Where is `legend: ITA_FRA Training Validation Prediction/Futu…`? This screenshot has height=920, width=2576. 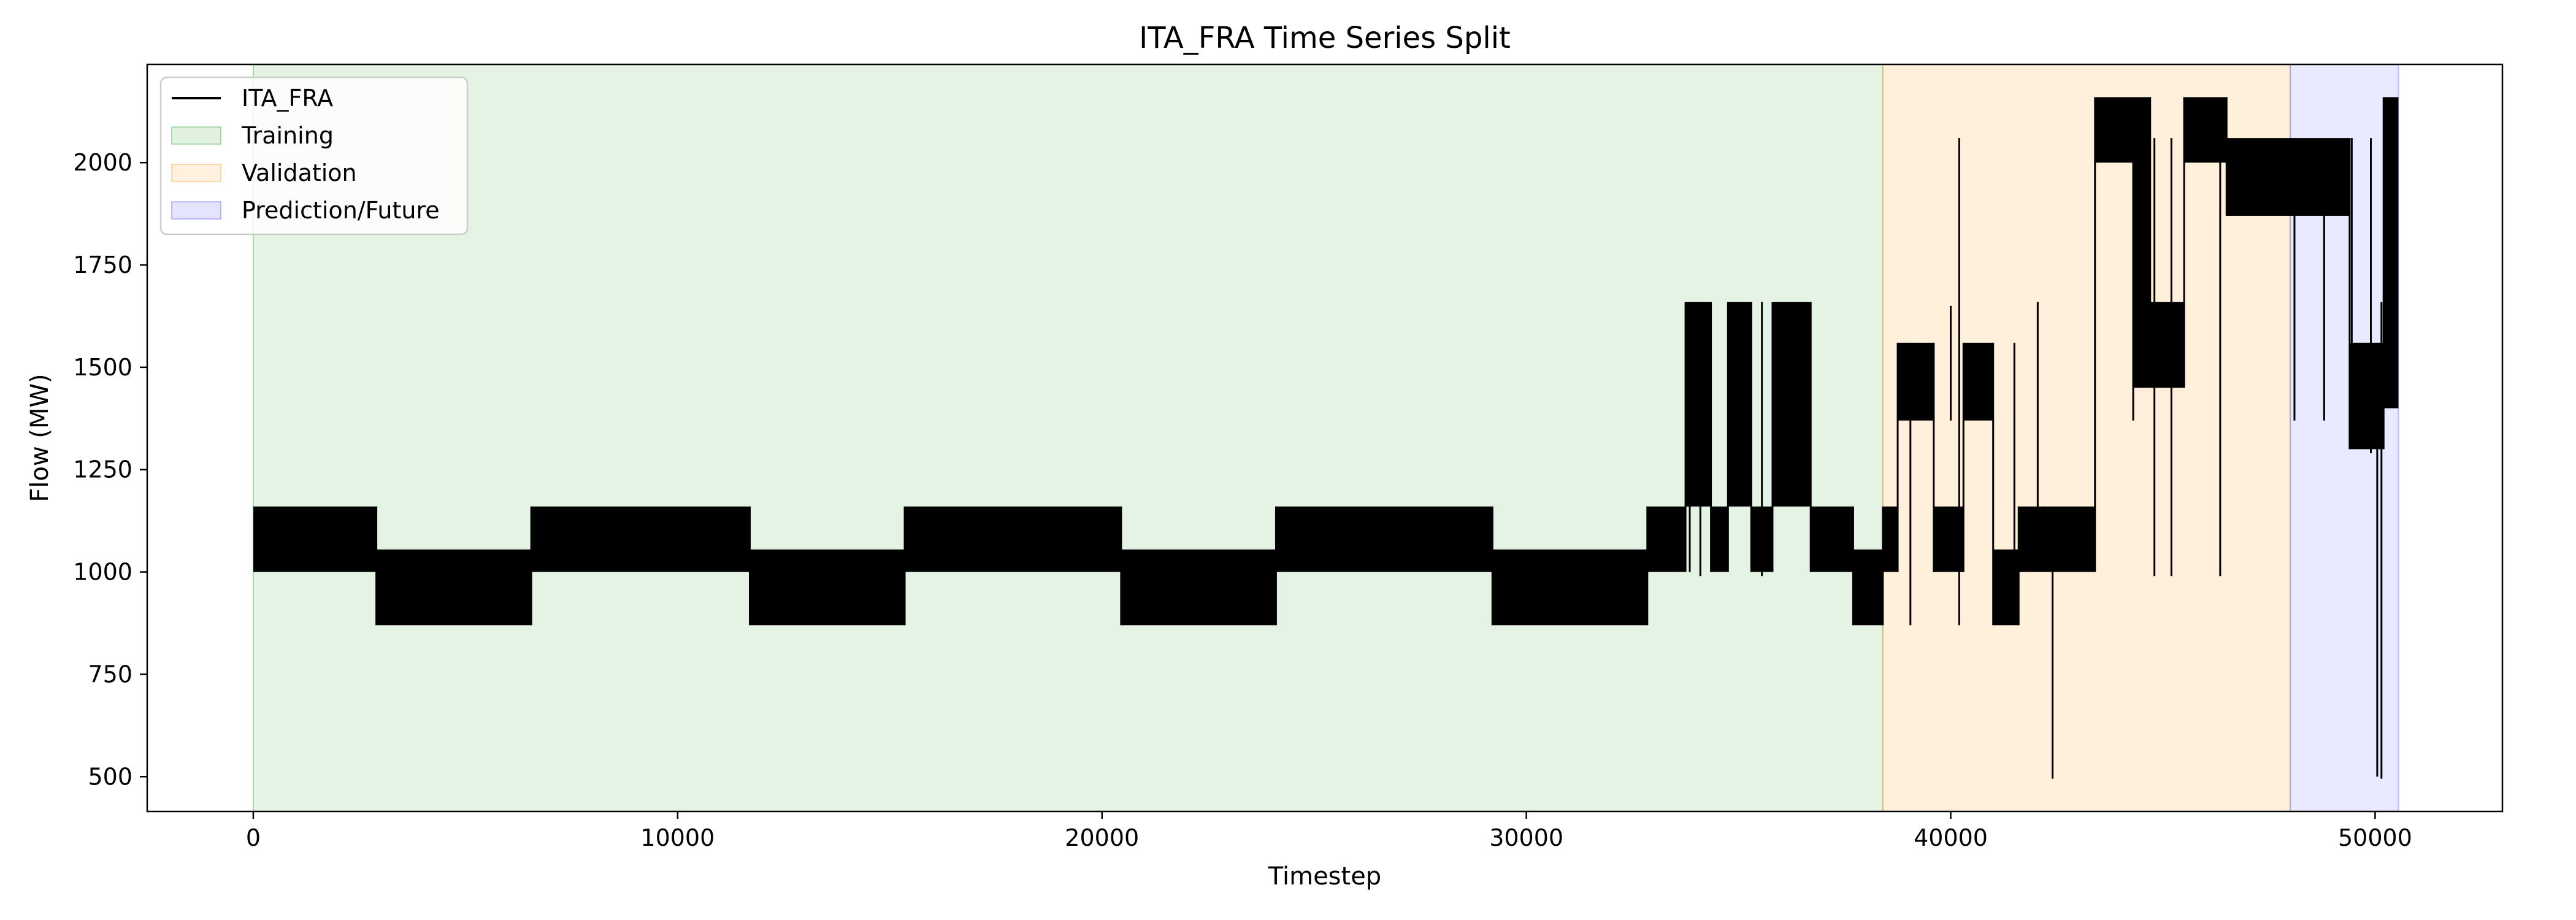 legend: ITA_FRA Training Validation Prediction/Futu… is located at coordinates (314, 156).